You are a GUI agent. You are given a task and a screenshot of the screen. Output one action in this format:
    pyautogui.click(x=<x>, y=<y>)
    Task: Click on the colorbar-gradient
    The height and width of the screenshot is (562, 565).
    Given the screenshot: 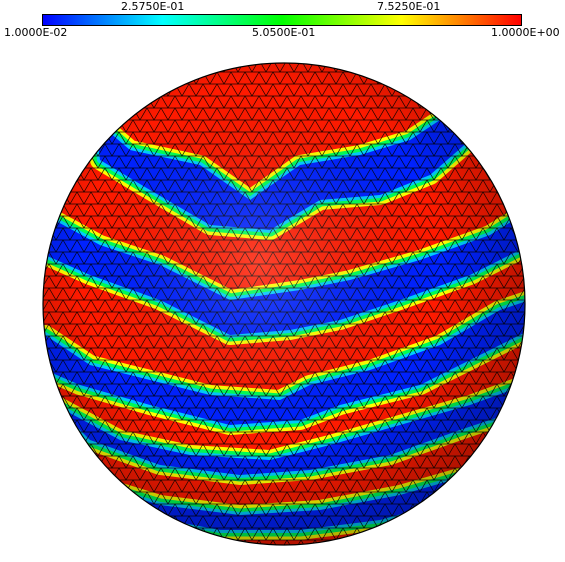 What is the action you would take?
    pyautogui.click(x=282, y=20)
    